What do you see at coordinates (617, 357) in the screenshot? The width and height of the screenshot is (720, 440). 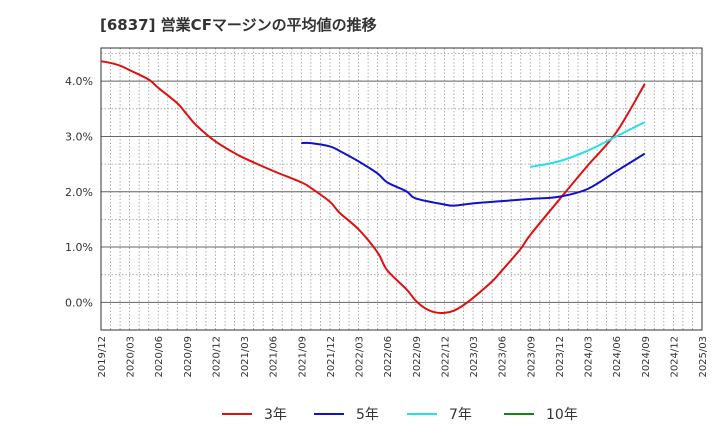 I see `x-tick-label: 2024/06` at bounding box center [617, 357].